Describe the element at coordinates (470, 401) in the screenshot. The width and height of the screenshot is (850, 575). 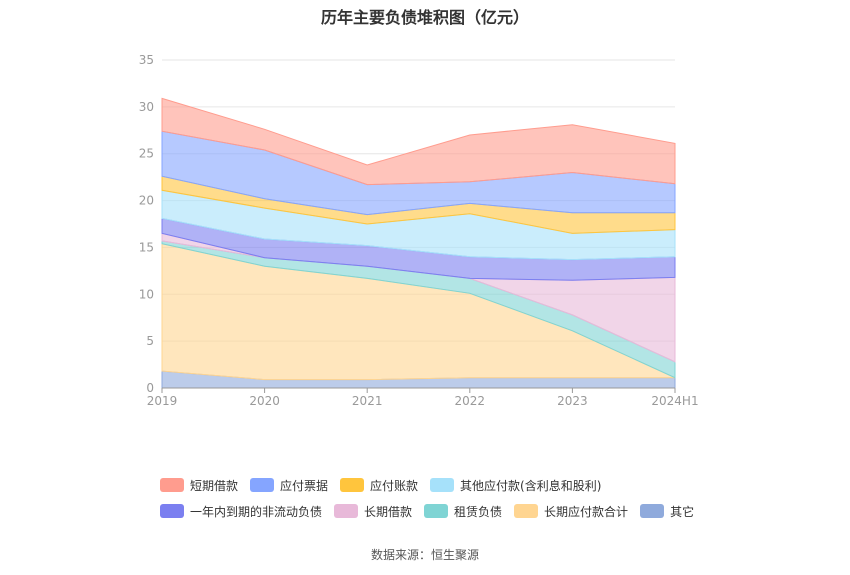
I see `x-tick-label: 2022` at that location.